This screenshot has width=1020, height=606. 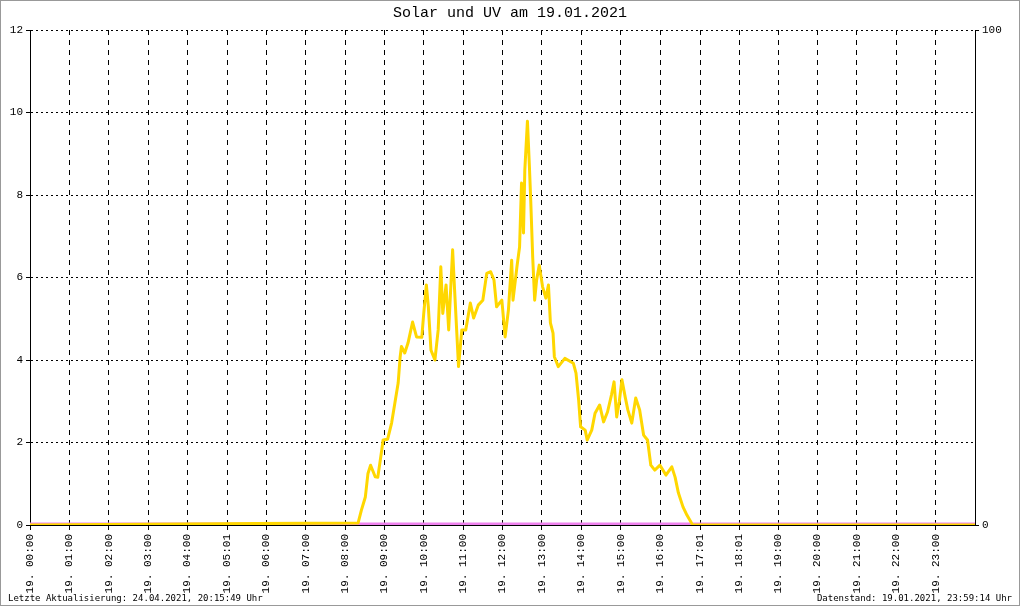 I want to click on x-tick-label: 19. 14:00, so click(x=581, y=564).